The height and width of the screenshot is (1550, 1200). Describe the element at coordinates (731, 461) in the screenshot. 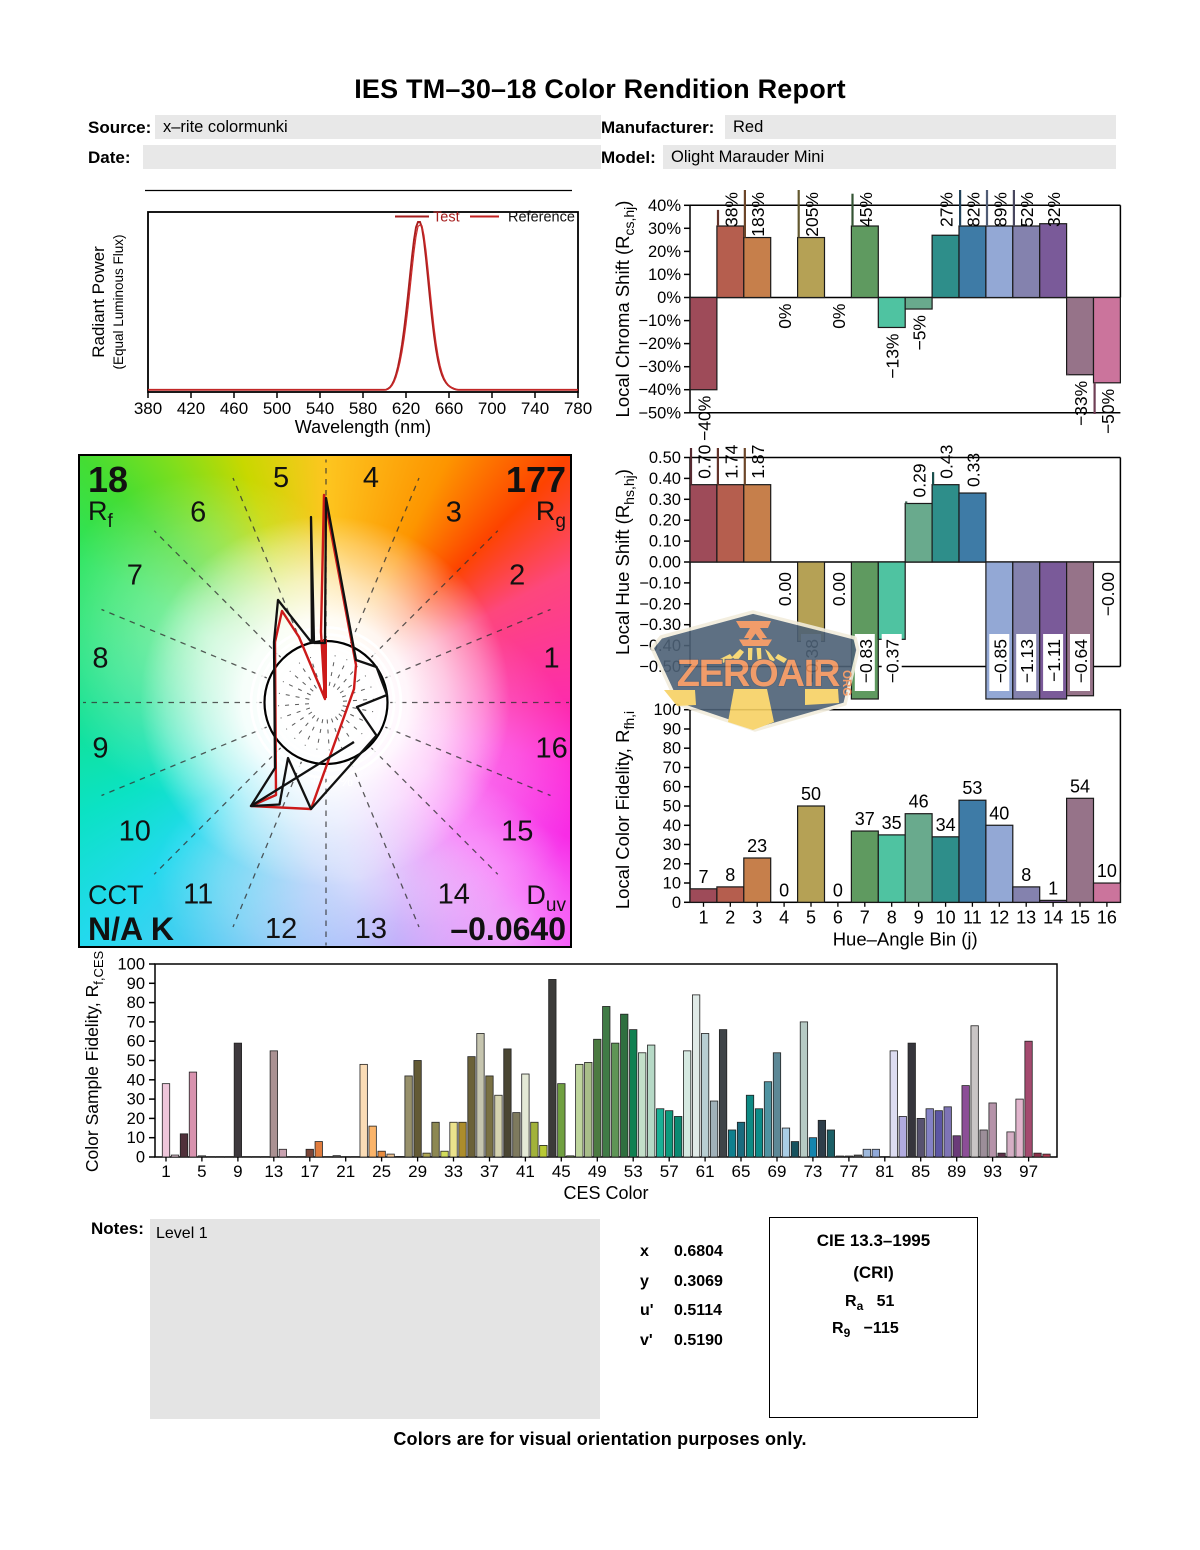

I see `svg-text: 1.74` at that location.